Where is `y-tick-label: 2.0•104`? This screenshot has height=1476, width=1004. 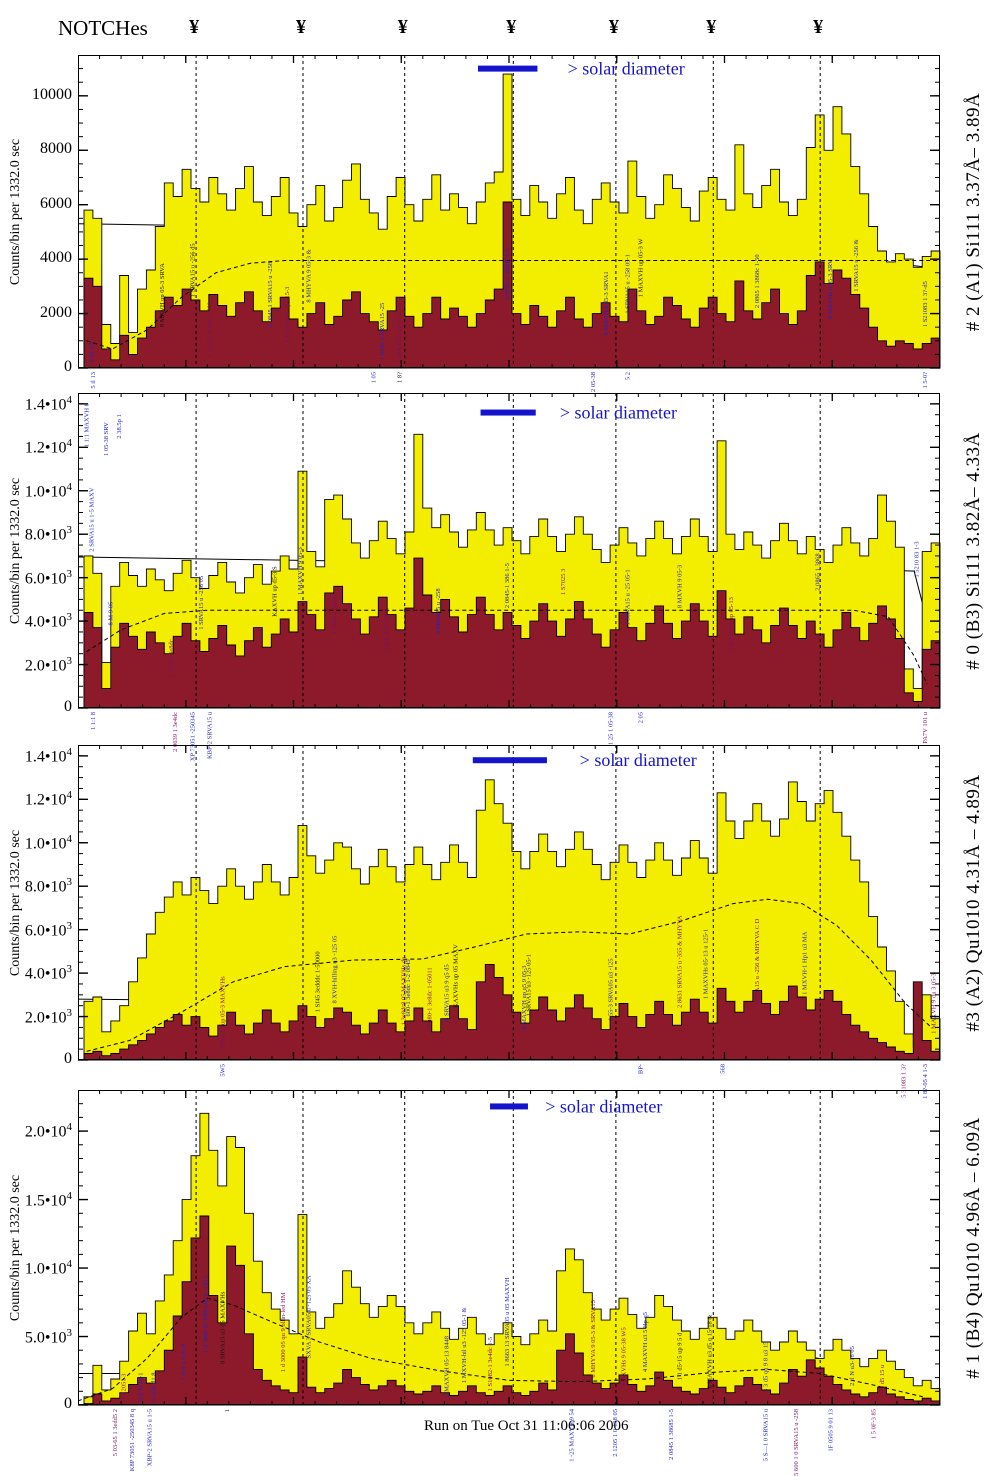 y-tick-label: 2.0•104 is located at coordinates (48, 1131).